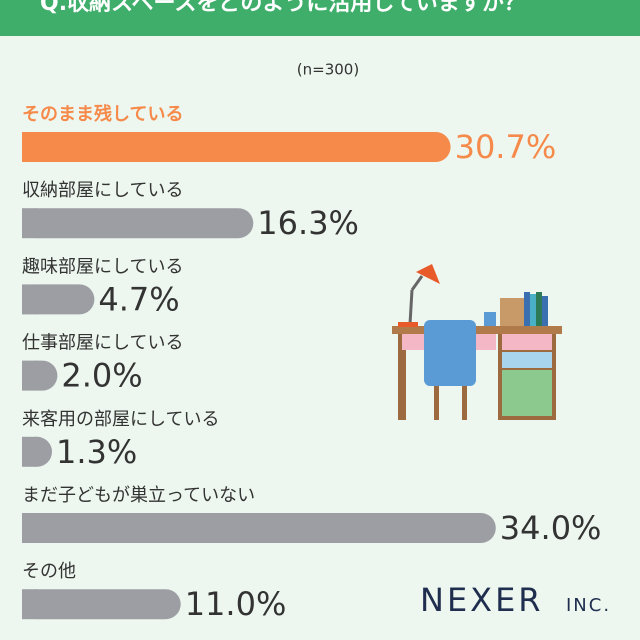 Image resolution: width=640 pixels, height=640 pixels. Describe the element at coordinates (588, 605) in the screenshot. I see `logo-suffix: INC.` at that location.